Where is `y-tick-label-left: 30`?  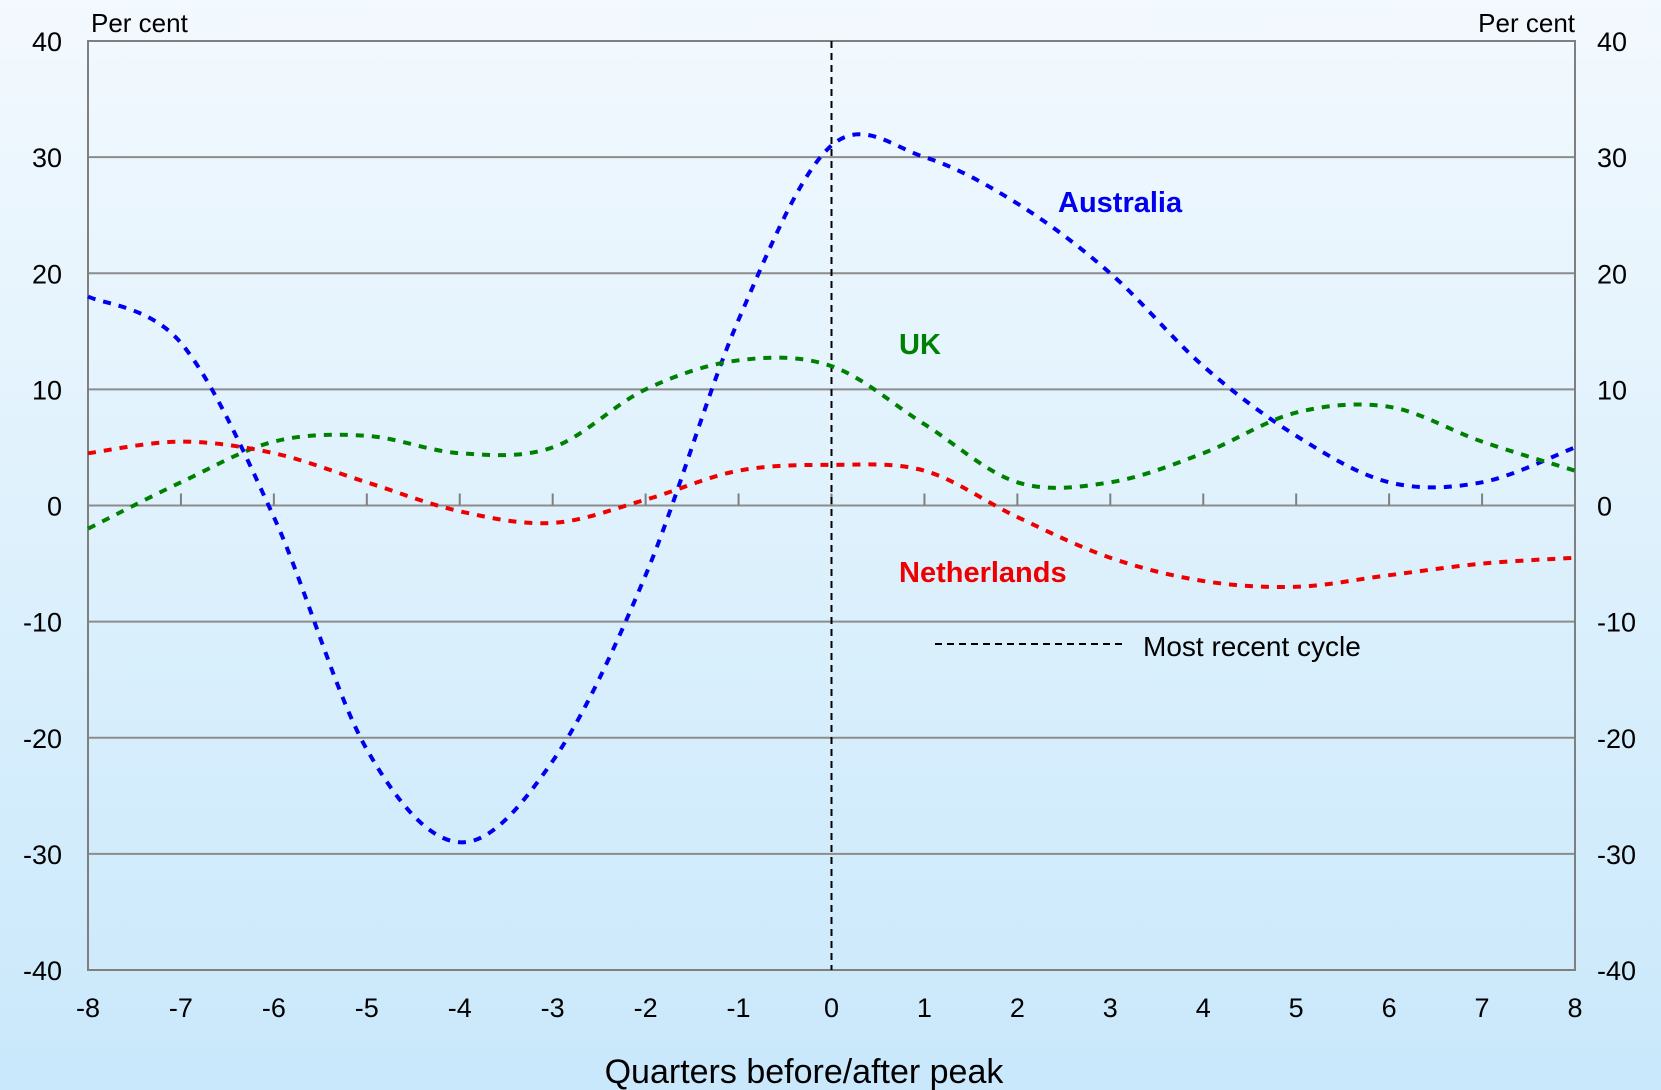
y-tick-label-left: 30 is located at coordinates (47, 158).